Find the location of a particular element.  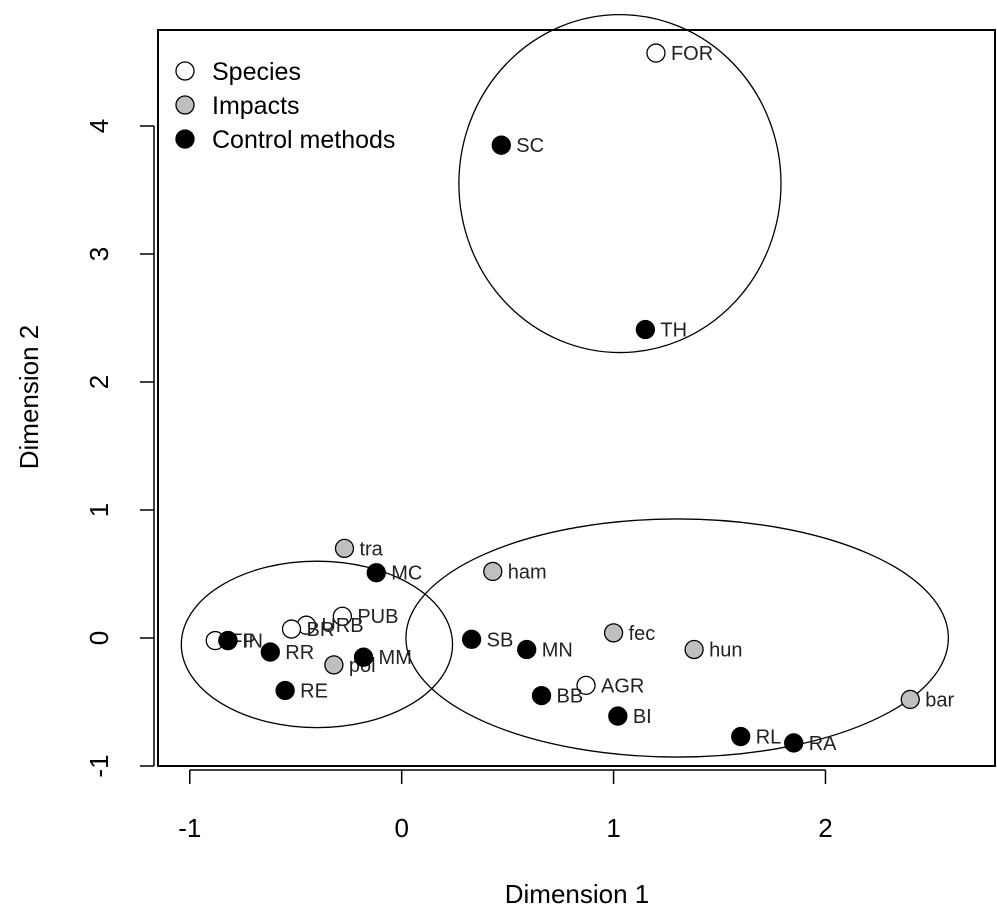

point-label-bar: bar is located at coordinates (939, 700).